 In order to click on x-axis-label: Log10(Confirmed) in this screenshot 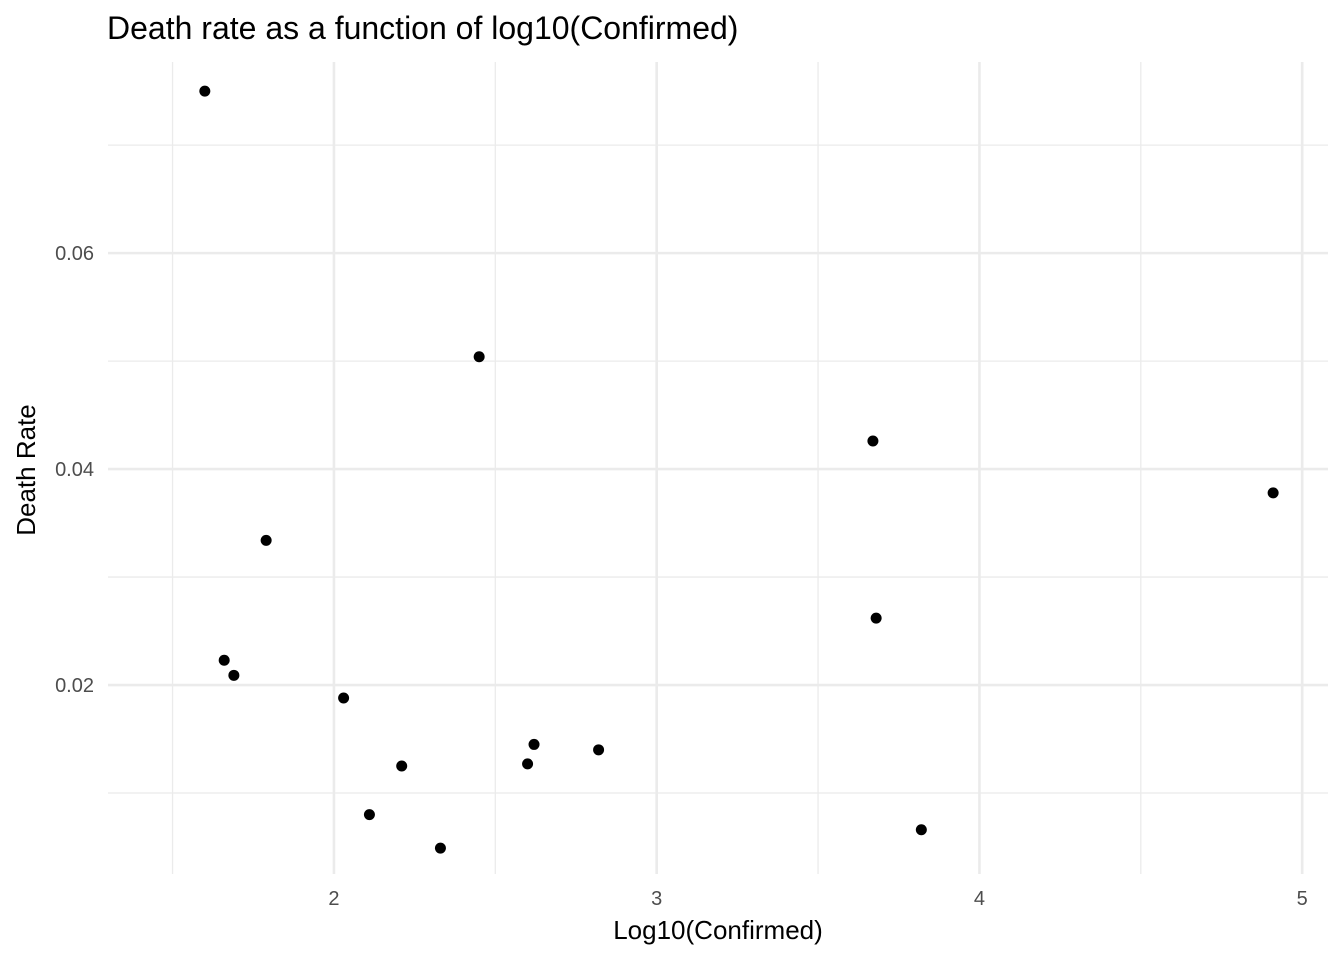, I will do `click(718, 930)`.